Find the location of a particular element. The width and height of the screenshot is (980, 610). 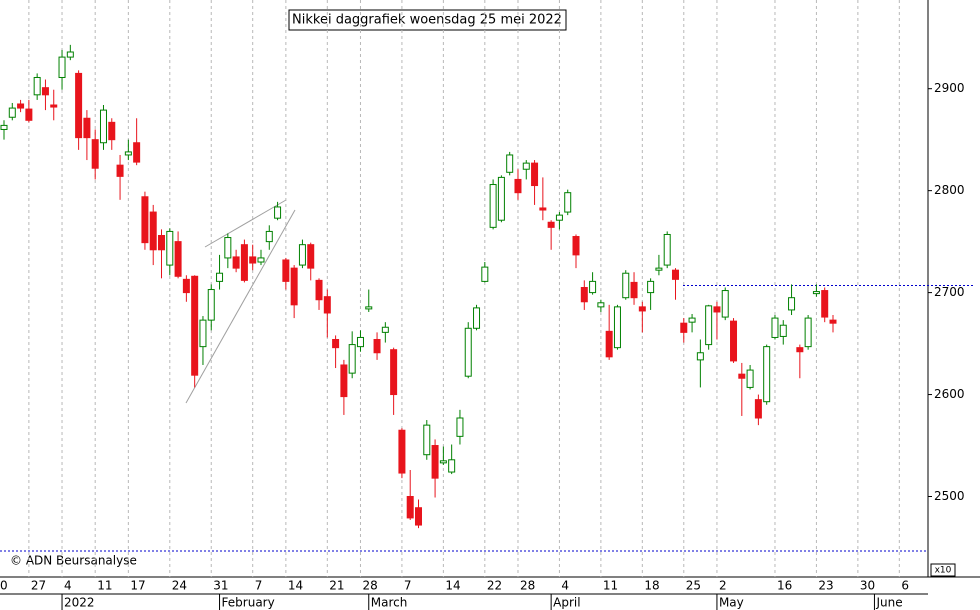

chart-title: Nikkei daggrafiek woensdag 25 mei 2022 is located at coordinates (427, 20).